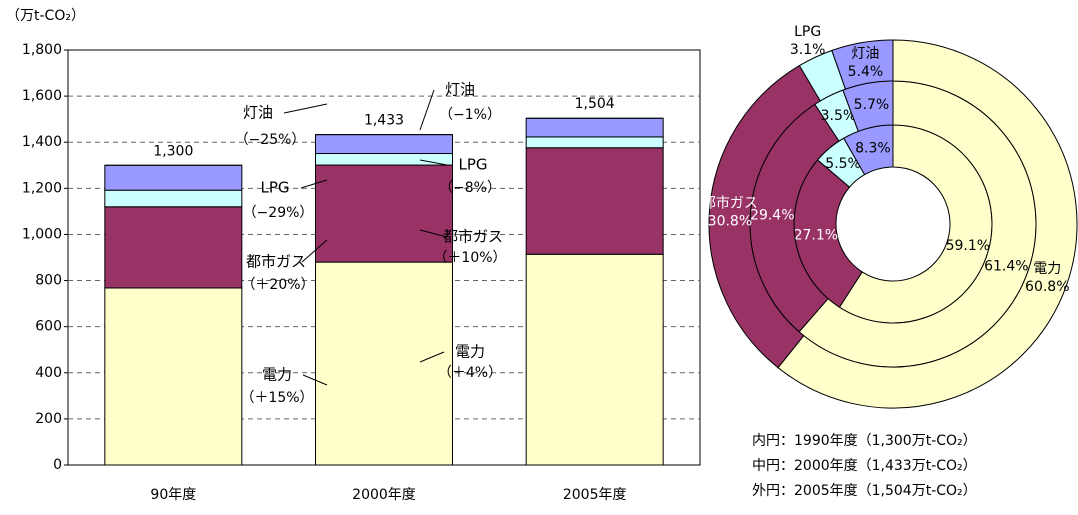 The width and height of the screenshot is (1078, 515). Describe the element at coordinates (48, 327) in the screenshot. I see `y-tick-label: 600` at that location.